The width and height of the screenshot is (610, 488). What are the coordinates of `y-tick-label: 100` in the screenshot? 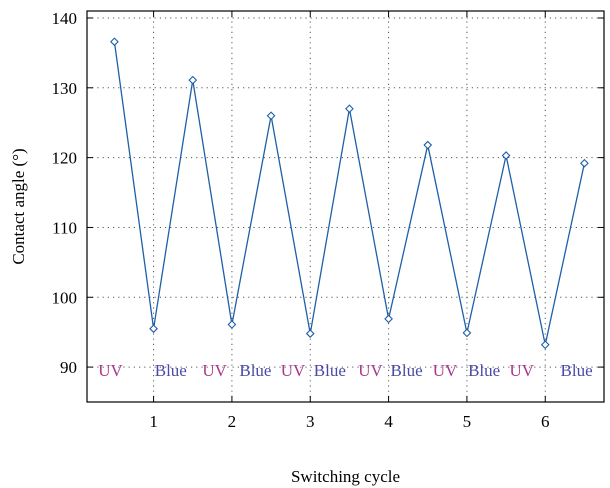 It's located at (65, 297).